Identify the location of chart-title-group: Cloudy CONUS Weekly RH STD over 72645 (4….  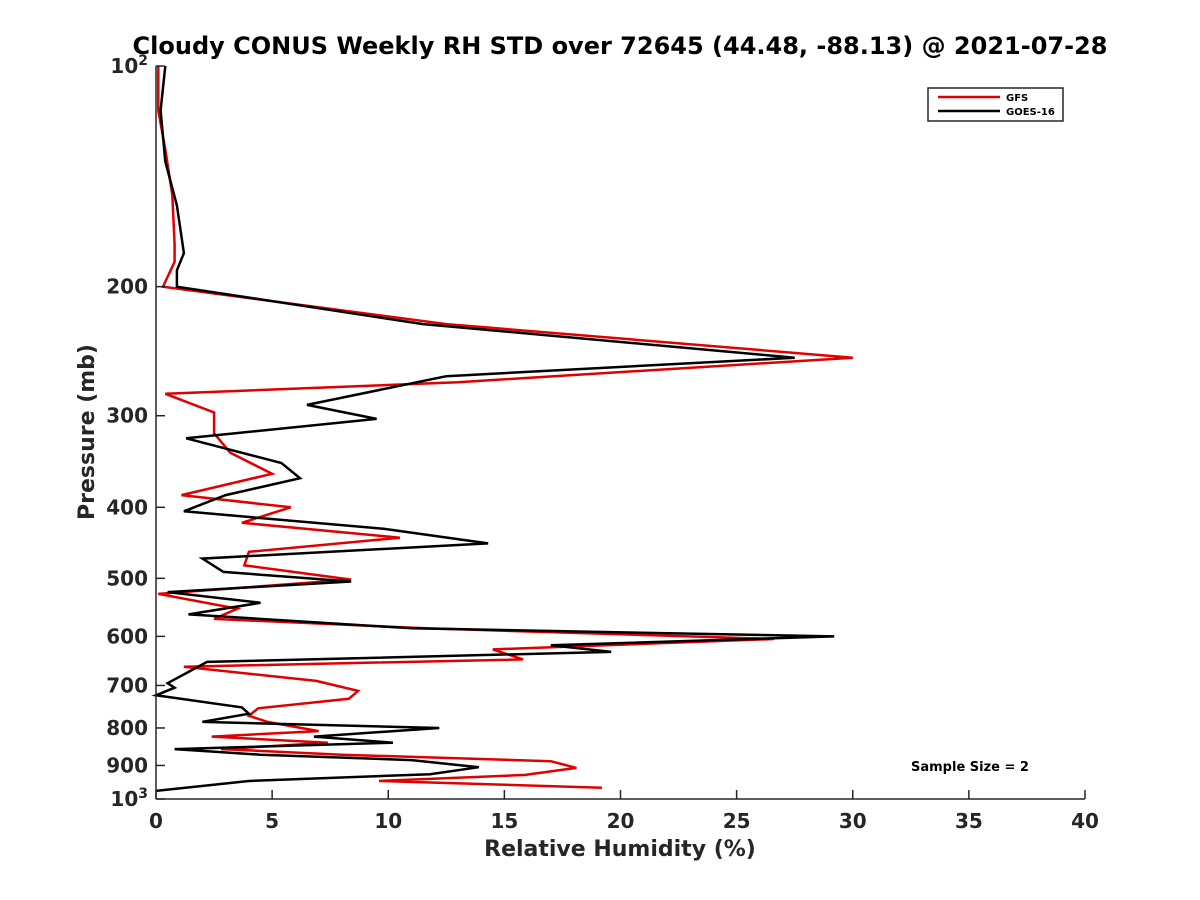
(620, 46).